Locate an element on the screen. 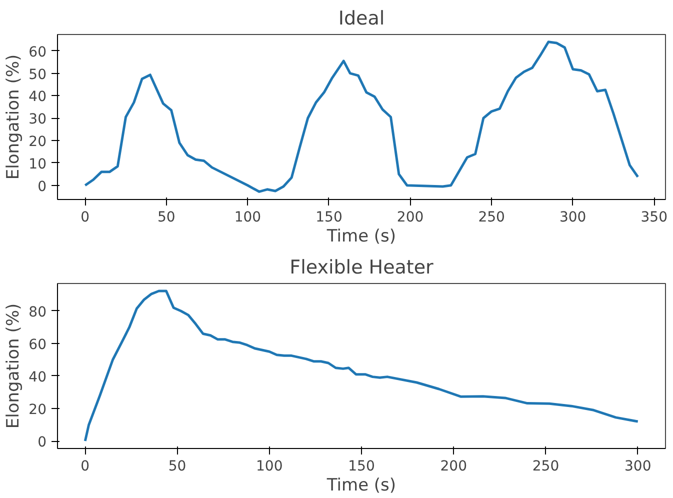 The height and width of the screenshot is (498, 673). x-tick-label: 350 is located at coordinates (654, 218).